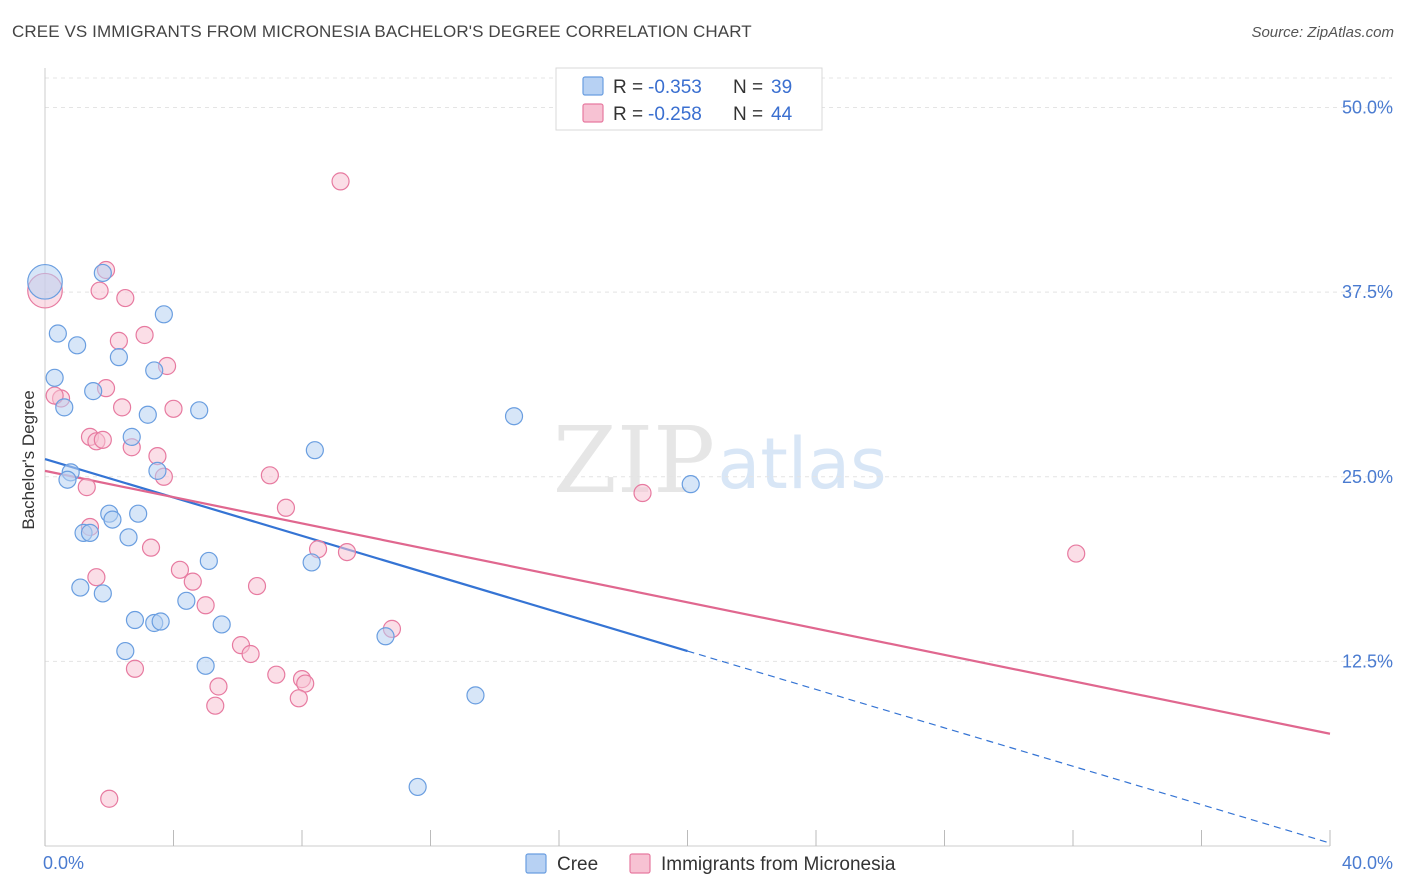  Describe the element at coordinates (675, 114) in the screenshot. I see `legend-r-value-micronesia: -0.258` at that location.